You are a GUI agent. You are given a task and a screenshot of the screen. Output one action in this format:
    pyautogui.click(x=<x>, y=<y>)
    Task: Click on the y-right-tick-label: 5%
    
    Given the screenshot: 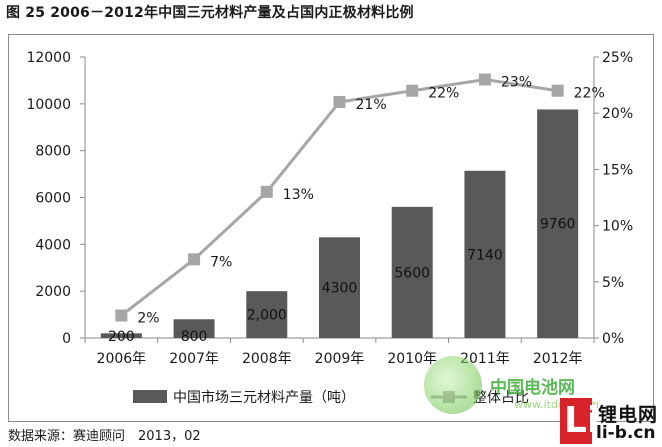 What is the action you would take?
    pyautogui.click(x=613, y=283)
    